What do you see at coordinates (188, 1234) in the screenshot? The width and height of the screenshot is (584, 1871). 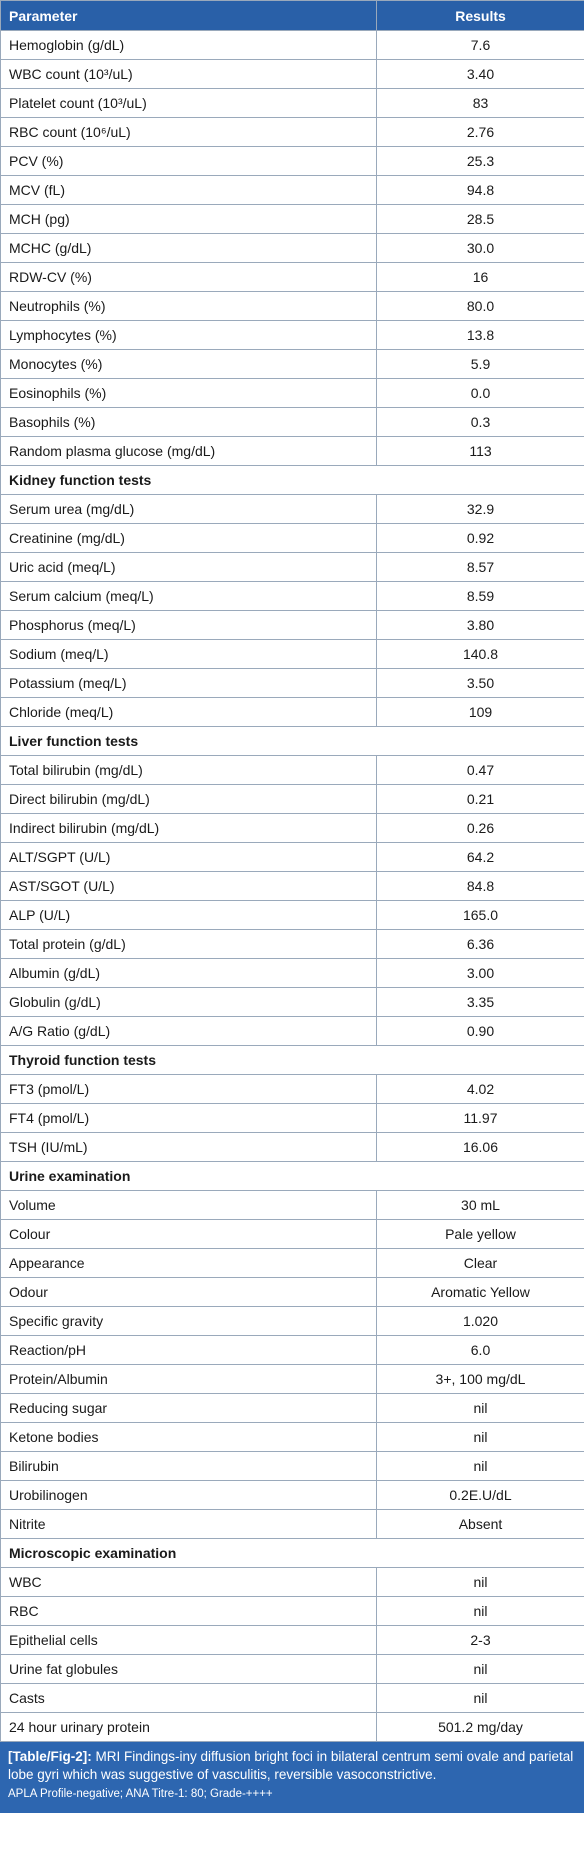 I see `parameter-cell: Colour` at bounding box center [188, 1234].